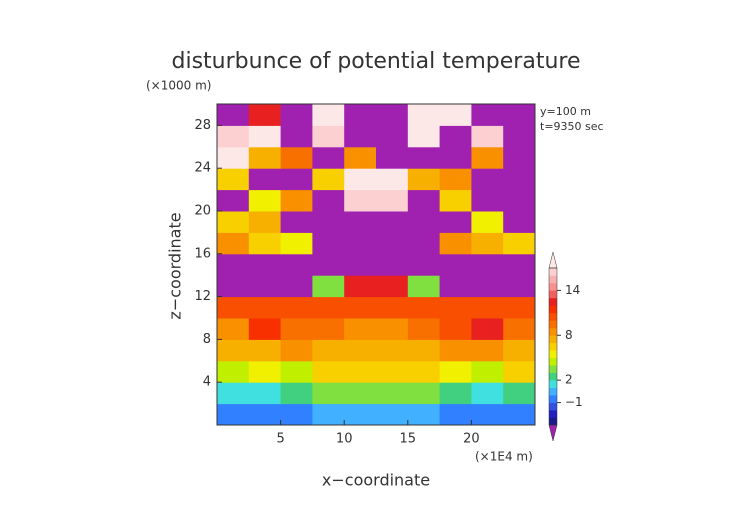  Describe the element at coordinates (569, 380) in the screenshot. I see `colorbar-tick-label: 2` at that location.